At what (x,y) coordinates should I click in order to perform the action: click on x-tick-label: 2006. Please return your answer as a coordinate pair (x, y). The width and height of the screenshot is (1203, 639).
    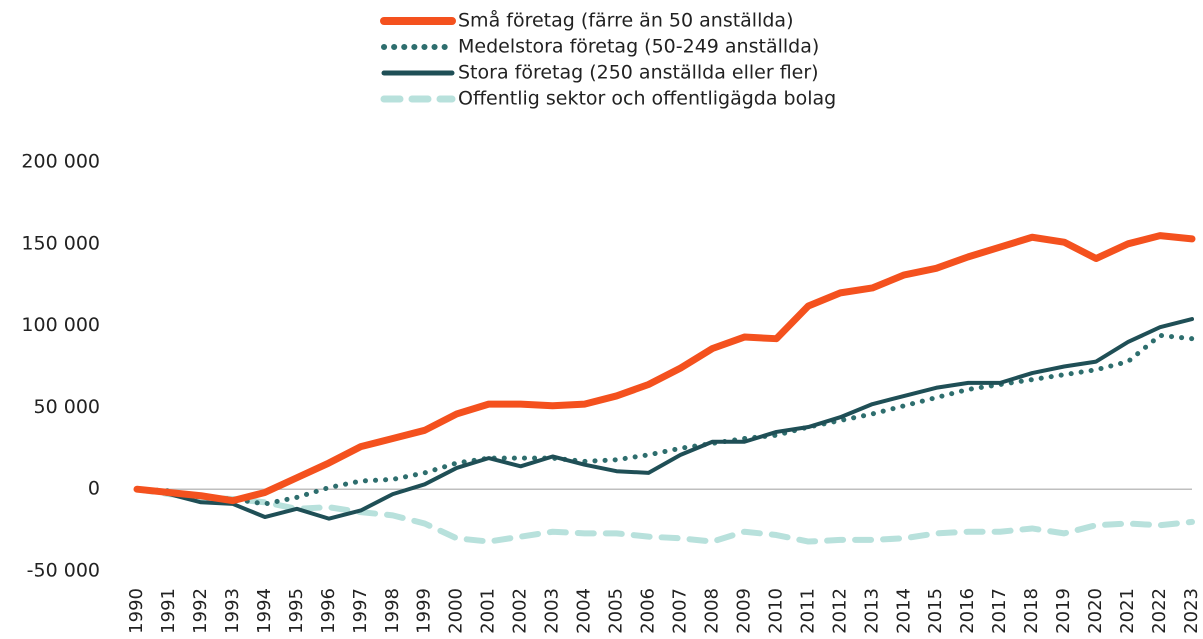
    Looking at the image, I should click on (648, 611).